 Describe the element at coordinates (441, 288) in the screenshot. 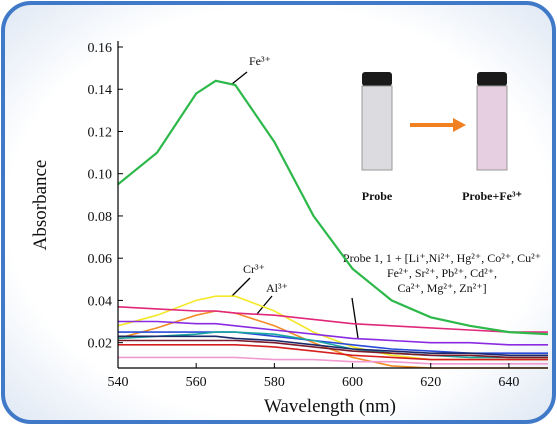

I see `annotation: Ca²⁺, Mg²⁺, Zn²⁺]` at that location.